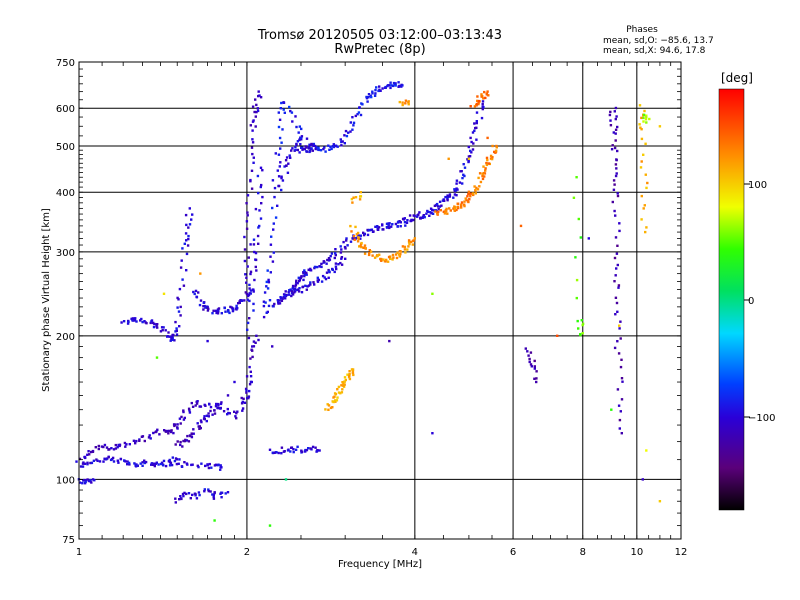  What do you see at coordinates (65, 253) in the screenshot?
I see `y-tick-300: 300` at bounding box center [65, 253].